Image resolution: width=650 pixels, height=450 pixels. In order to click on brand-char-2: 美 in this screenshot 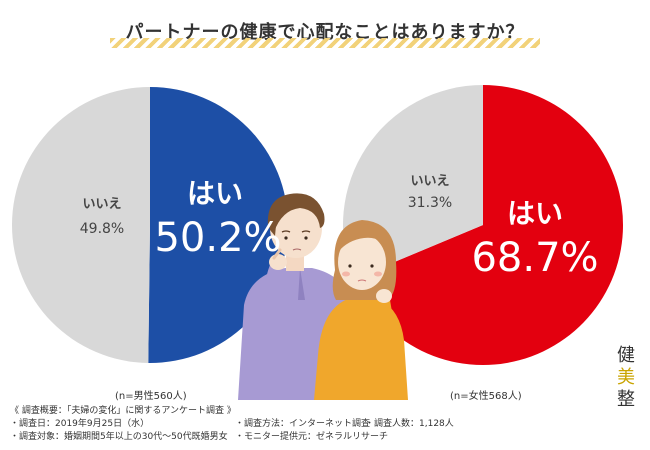, I will do `click(626, 377)`.